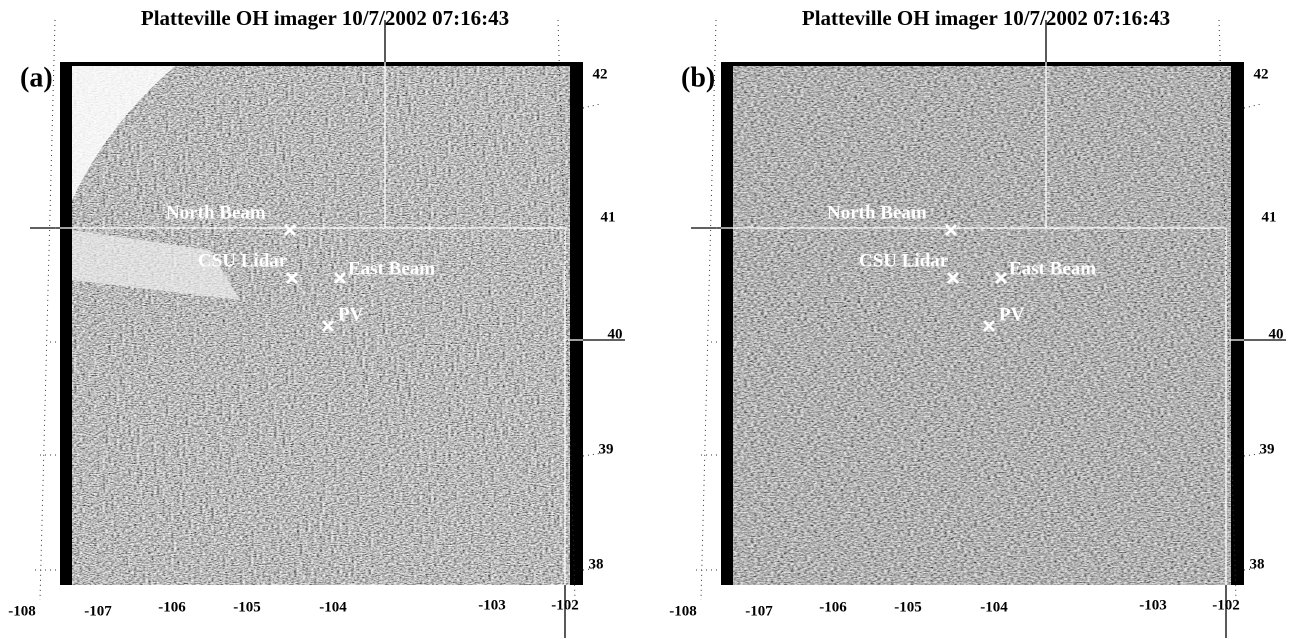  What do you see at coordinates (126, 131) in the screenshot?
I see `bright-region` at bounding box center [126, 131].